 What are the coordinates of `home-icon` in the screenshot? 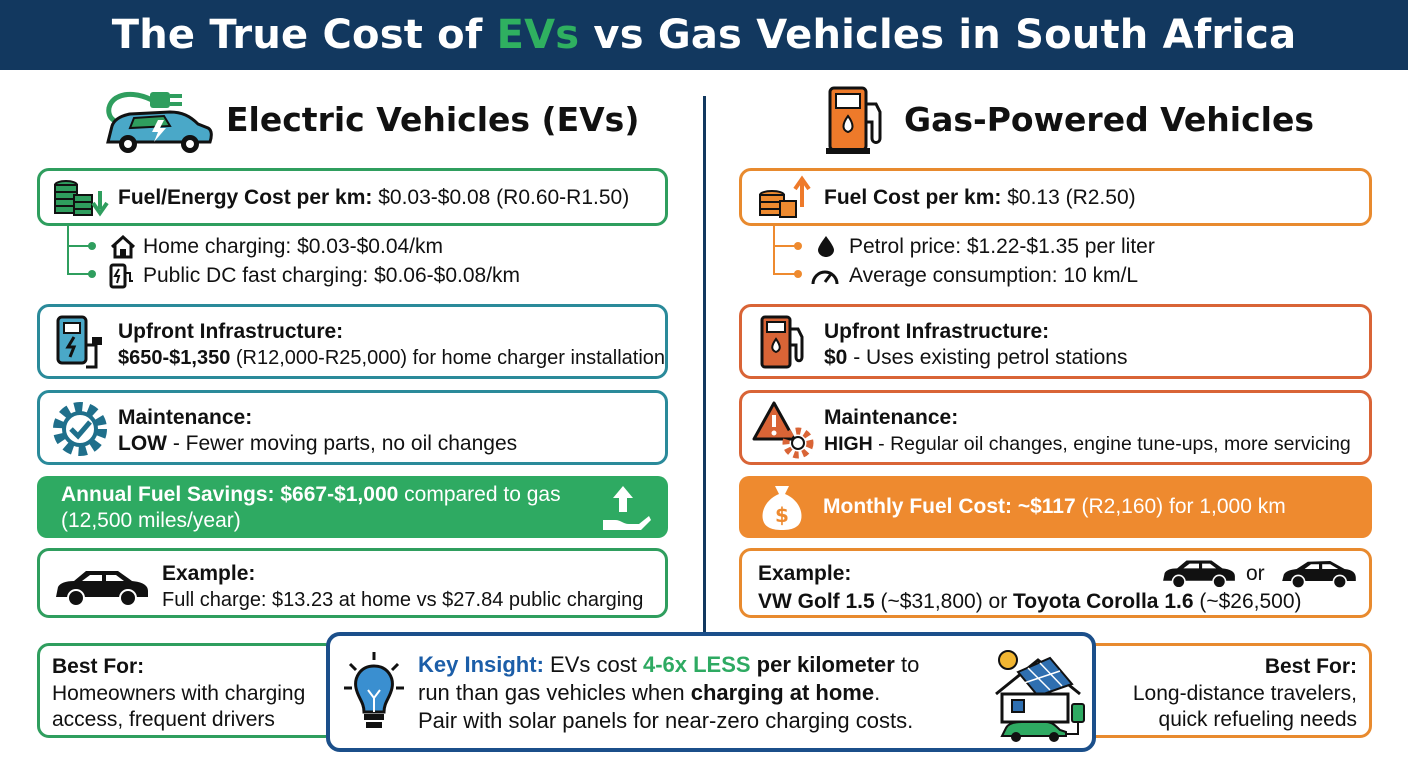 It's located at (123, 247).